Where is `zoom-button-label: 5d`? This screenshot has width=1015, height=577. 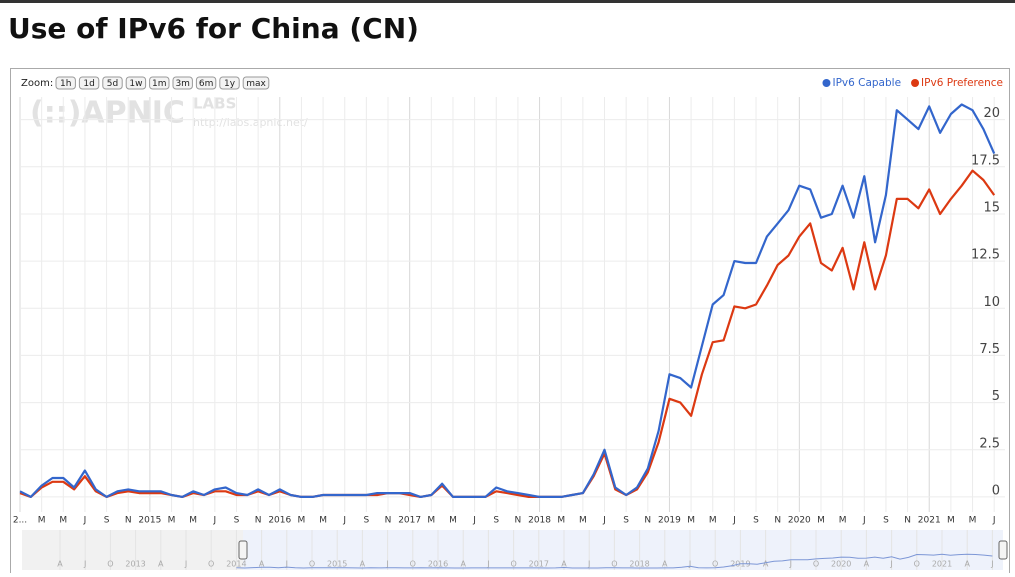 zoom-button-label: 5d is located at coordinates (112, 84).